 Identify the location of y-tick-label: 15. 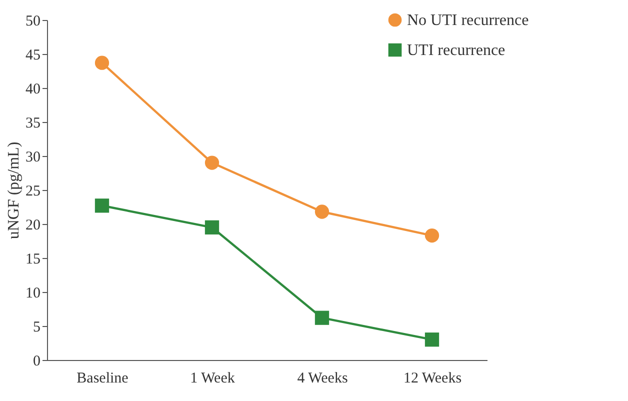
(33, 260).